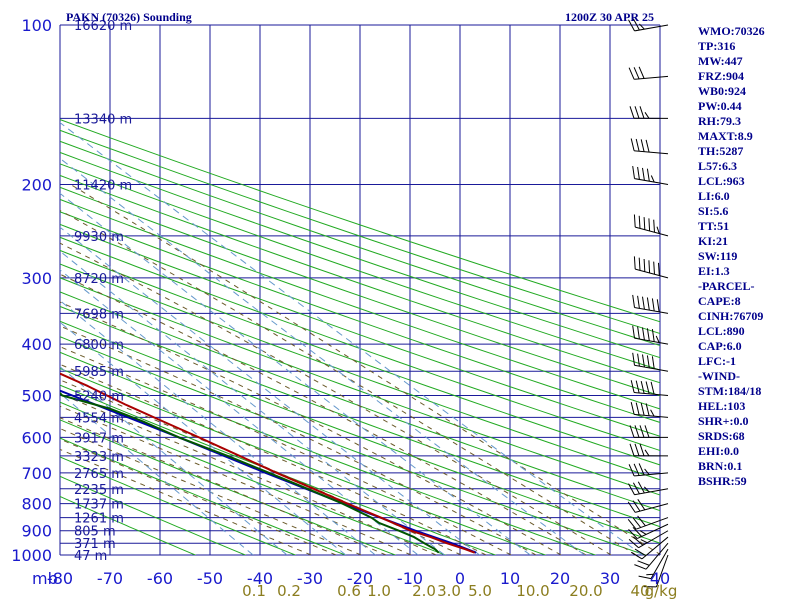 The height and width of the screenshot is (600, 800). I want to click on stat-item: SW:119, so click(718, 256).